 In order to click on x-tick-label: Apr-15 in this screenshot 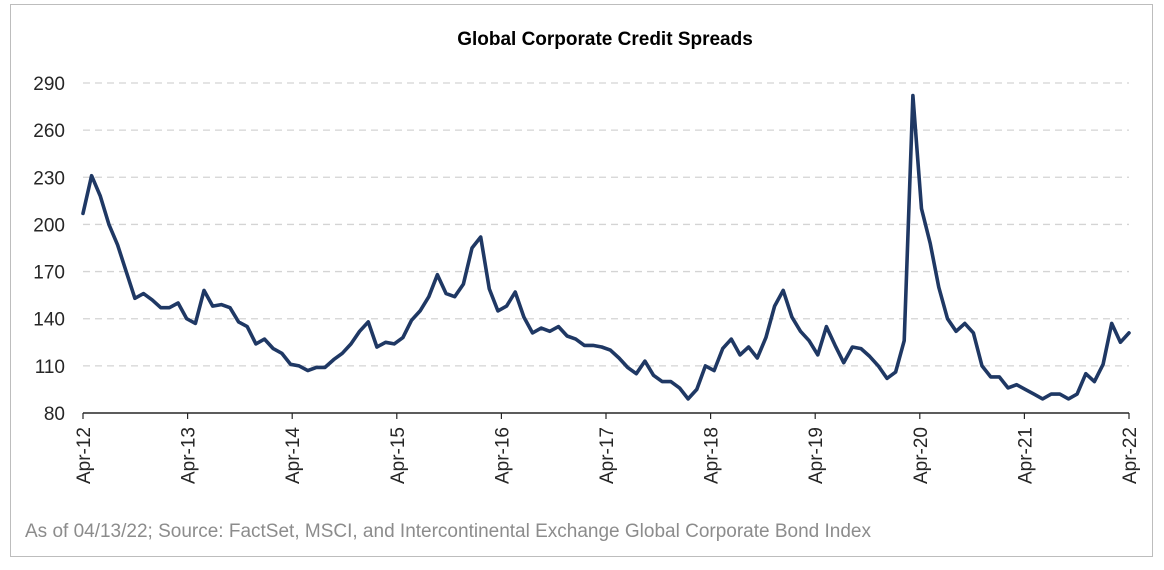, I will do `click(398, 455)`.